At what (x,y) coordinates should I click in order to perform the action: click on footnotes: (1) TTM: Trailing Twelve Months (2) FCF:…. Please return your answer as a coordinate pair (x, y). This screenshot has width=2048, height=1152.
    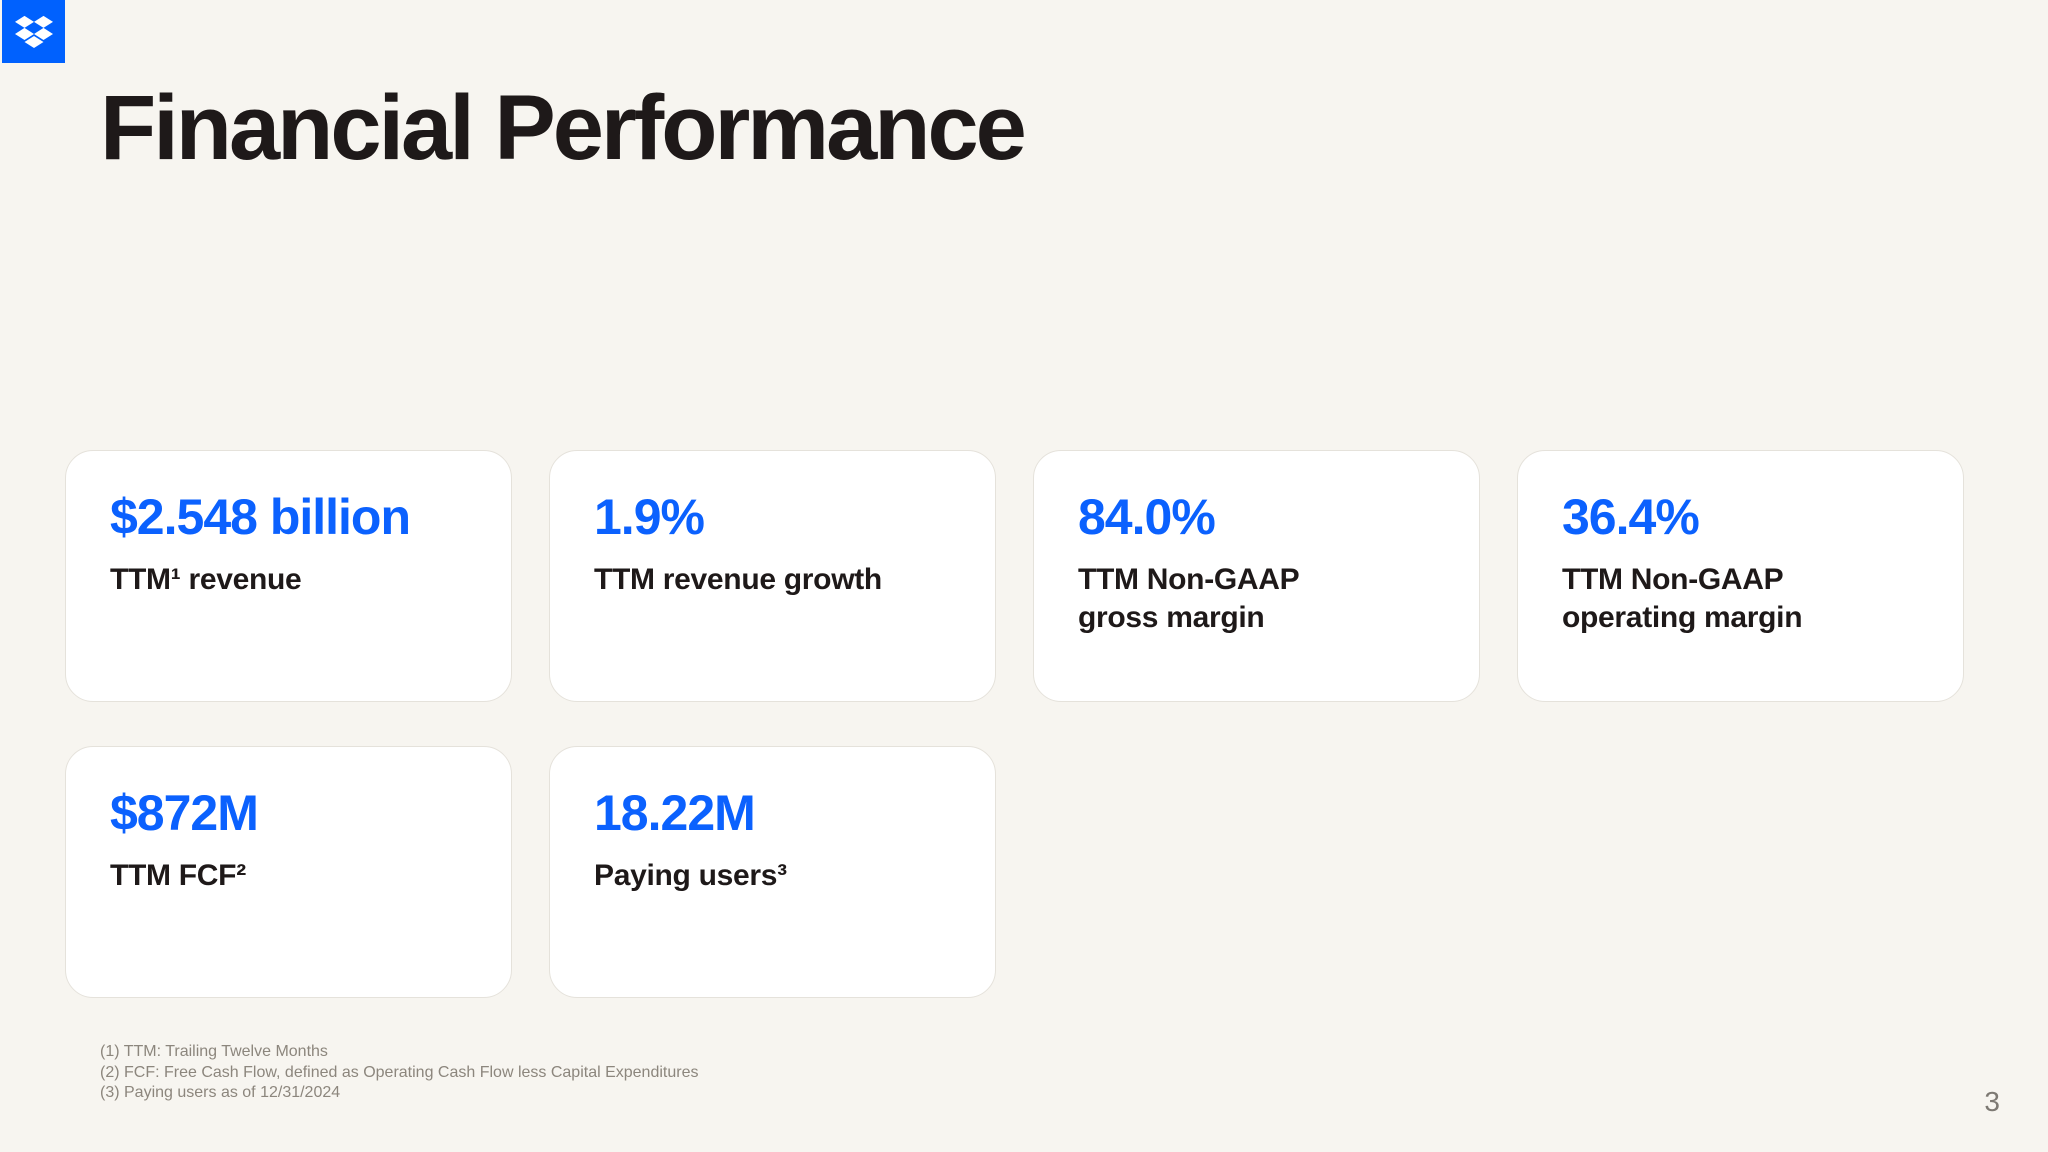
    Looking at the image, I should click on (399, 1073).